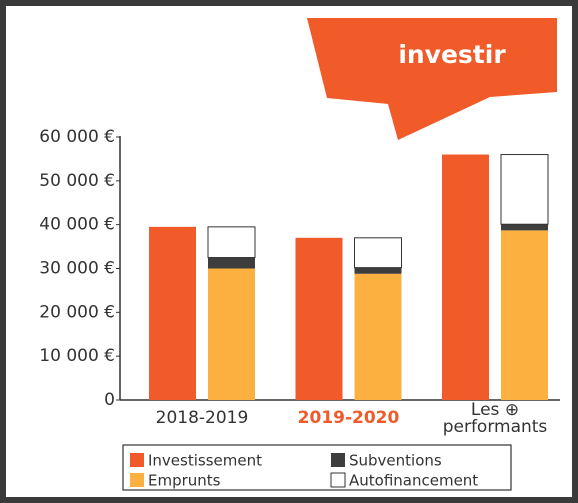 This screenshot has height=503, width=578. I want to click on x-label-box: 2019-2020, so click(348, 418).